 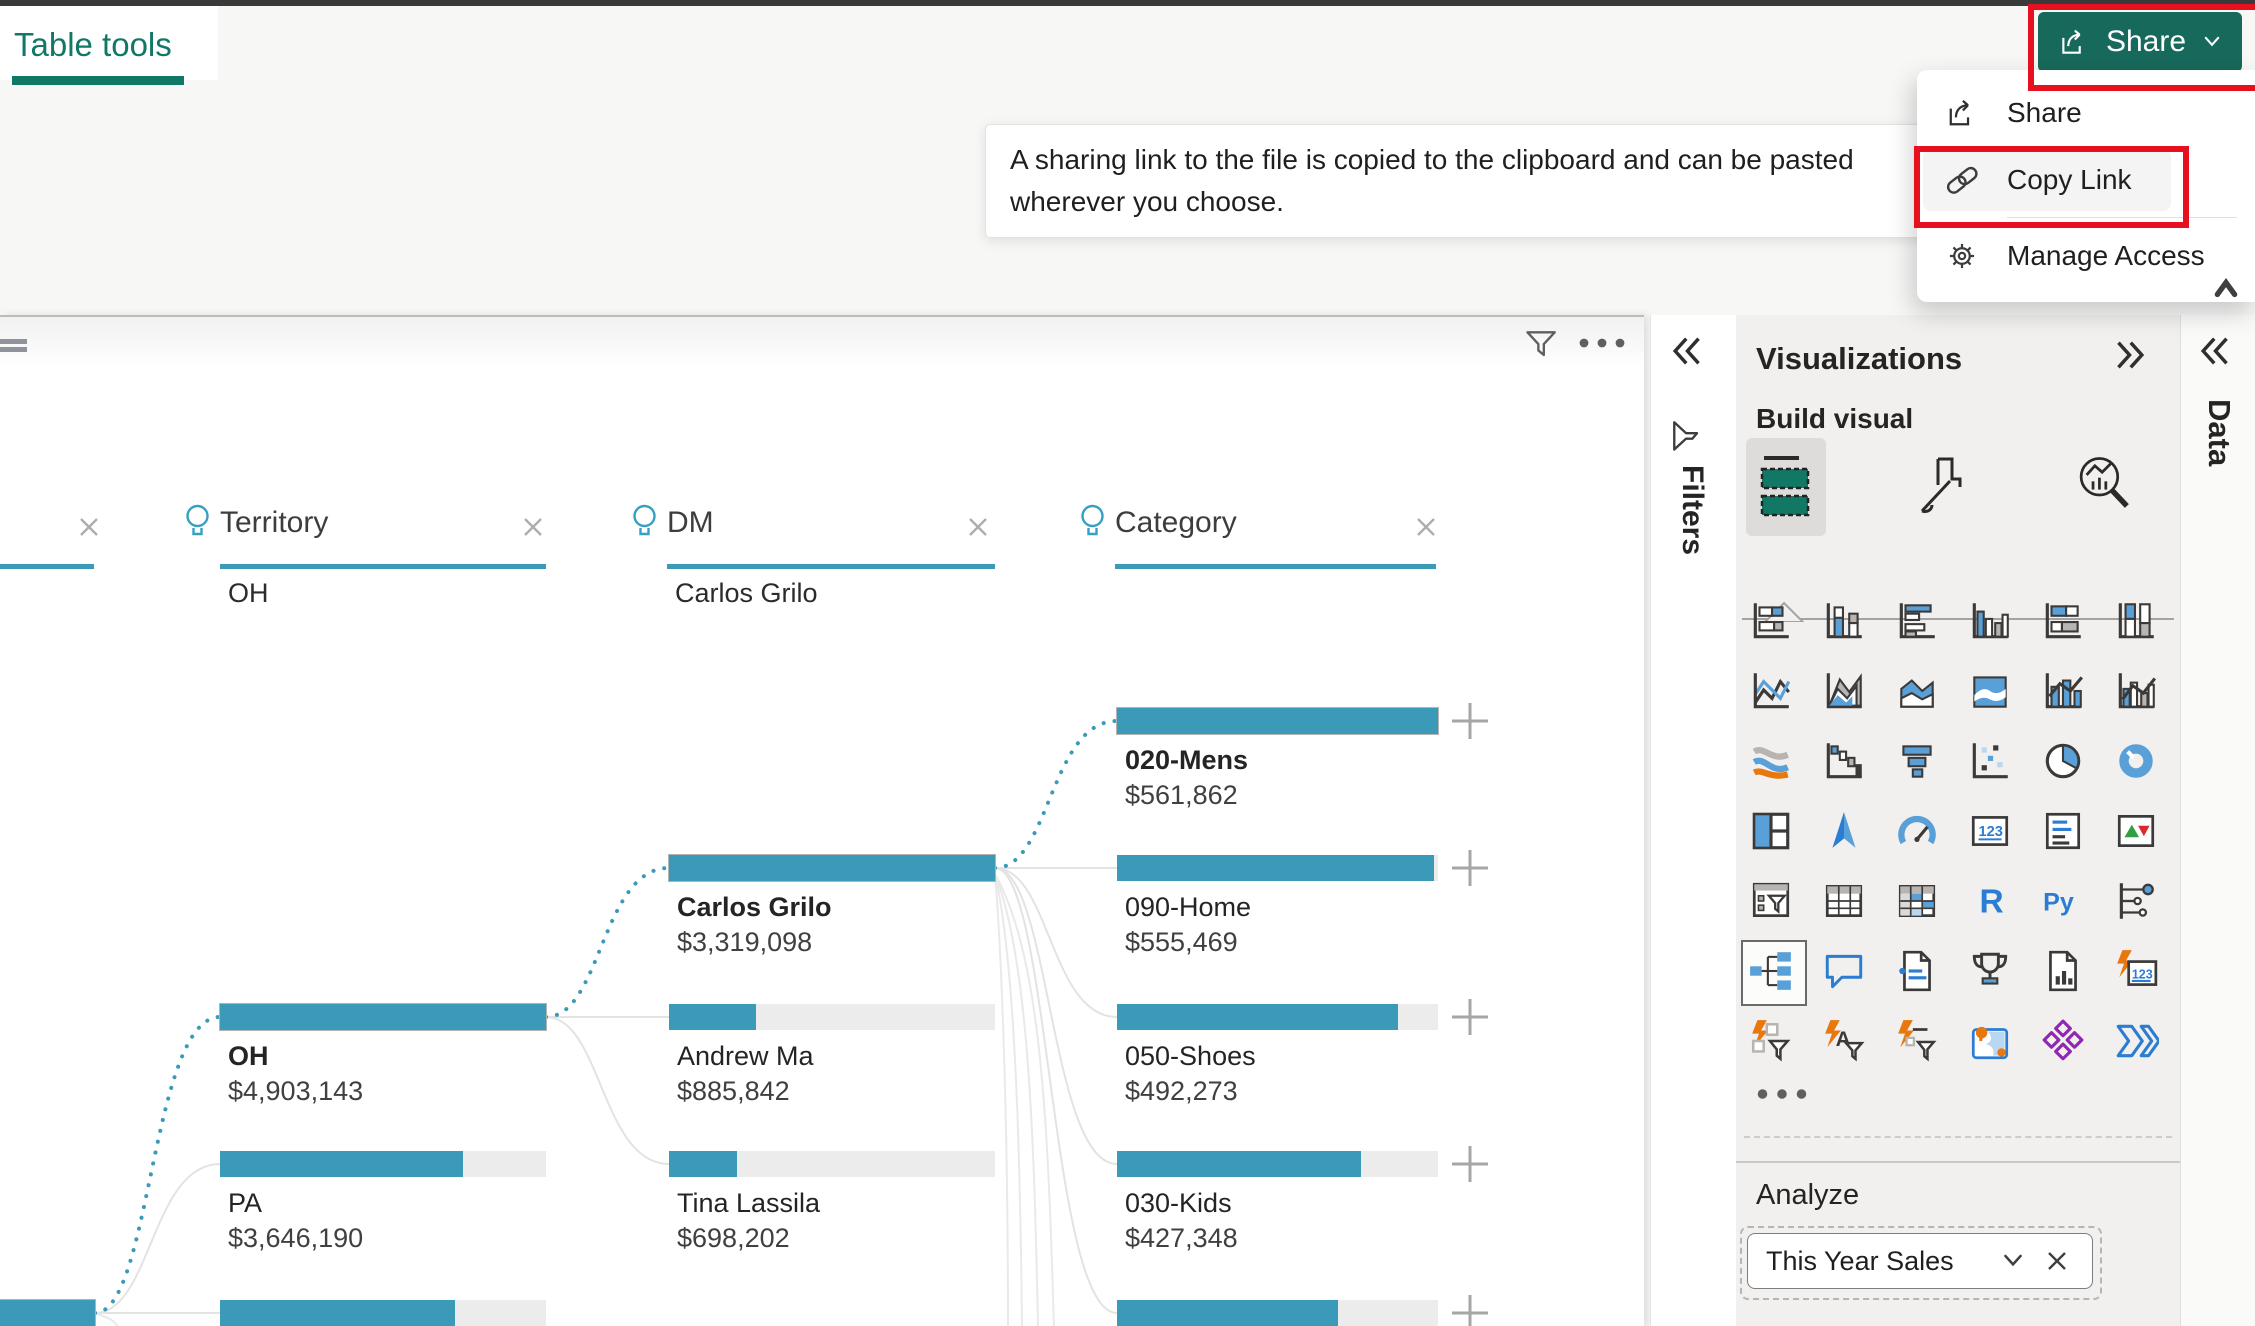 I want to click on tree-node-value: $3,646,190, so click(x=296, y=1238).